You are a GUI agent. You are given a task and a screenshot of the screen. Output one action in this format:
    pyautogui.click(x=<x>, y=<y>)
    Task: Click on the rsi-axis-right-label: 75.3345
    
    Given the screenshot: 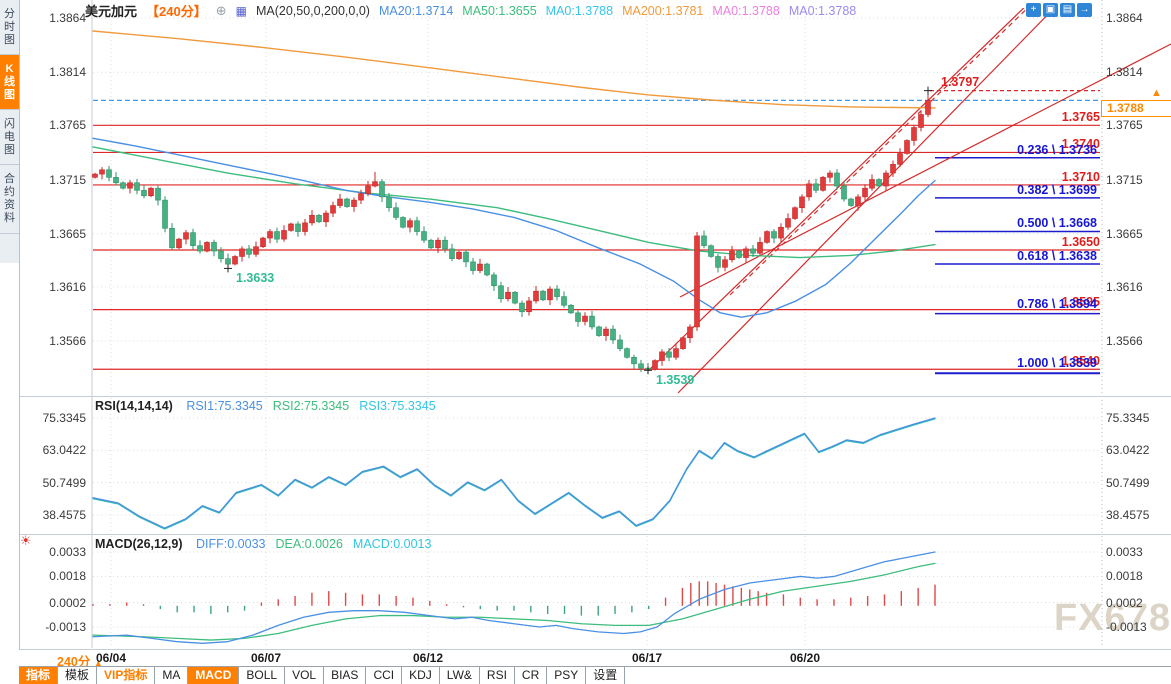 What is the action you would take?
    pyautogui.click(x=1127, y=418)
    